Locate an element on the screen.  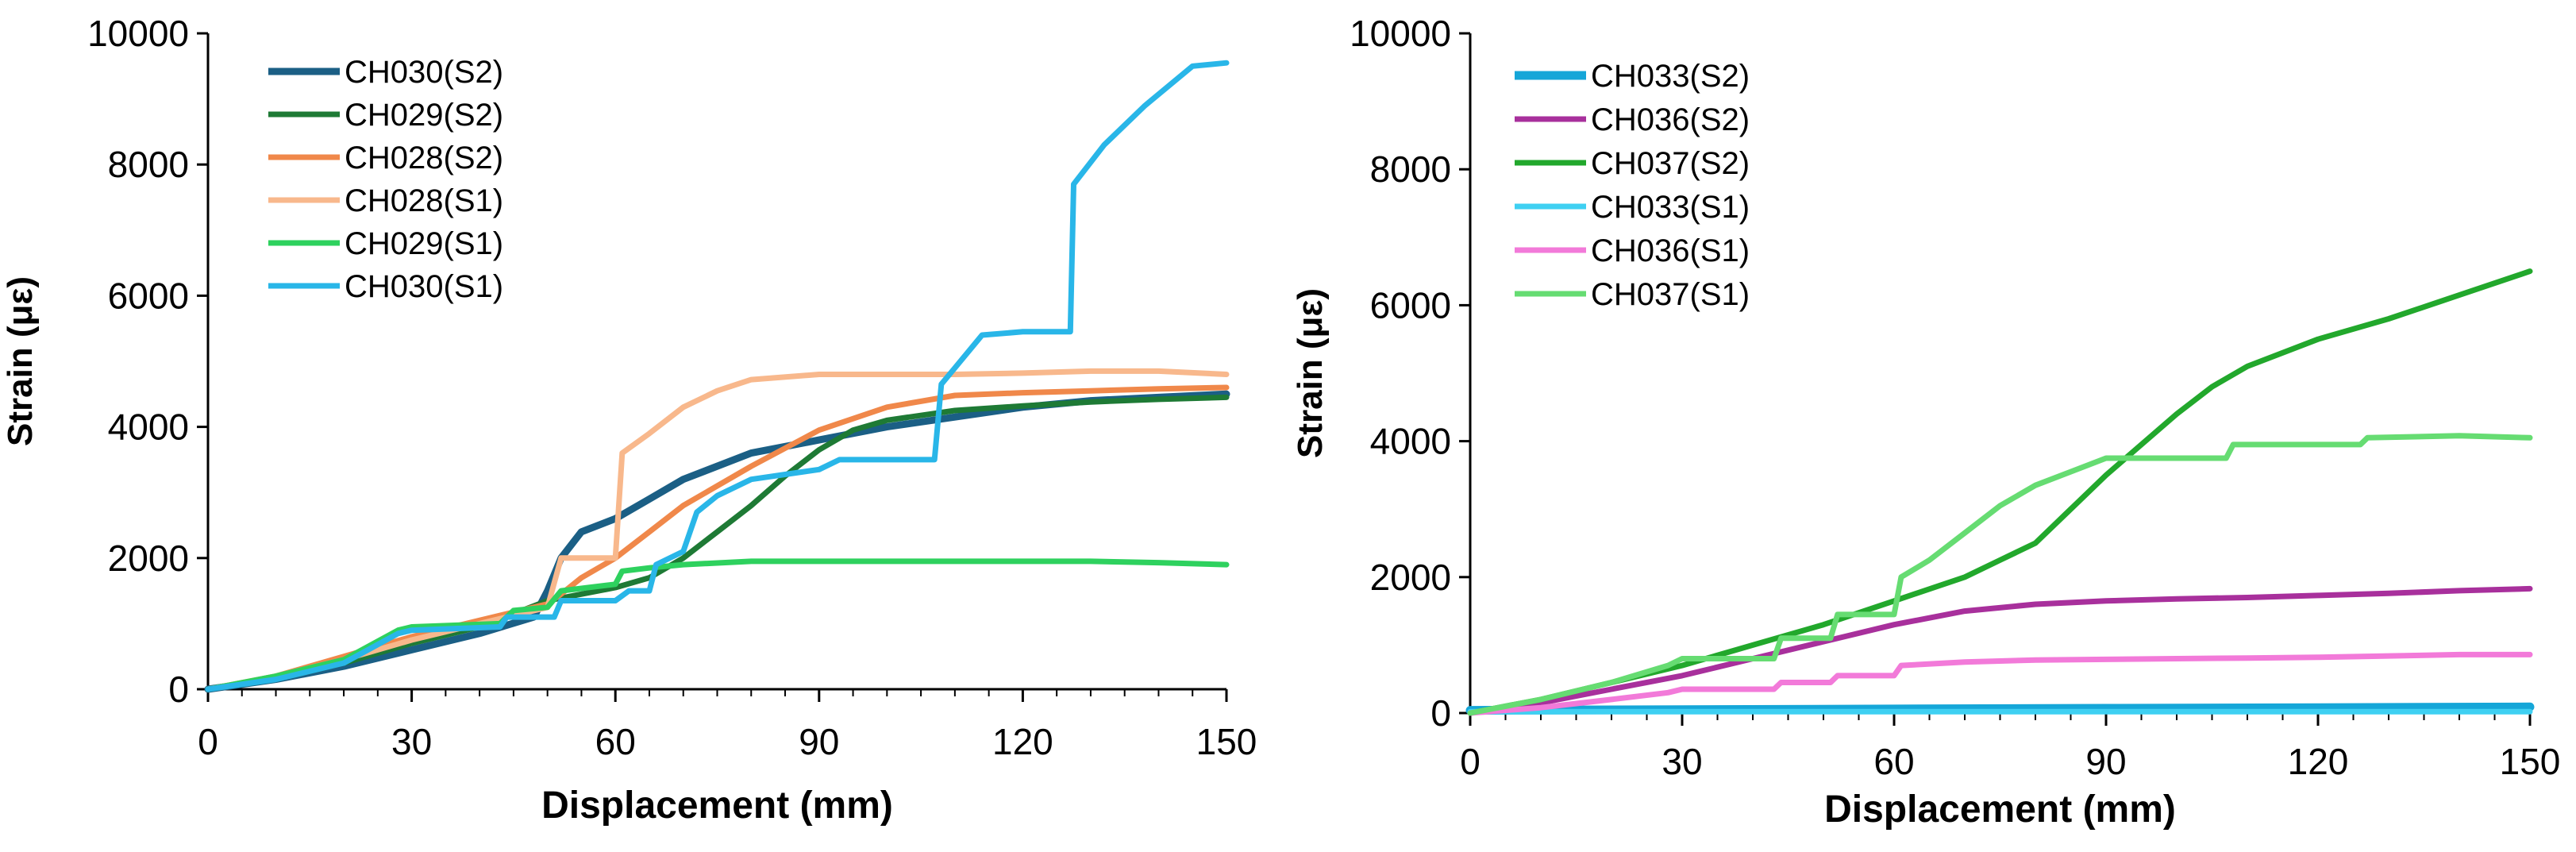
legend-label: CH028(S2) is located at coordinates (424, 158).